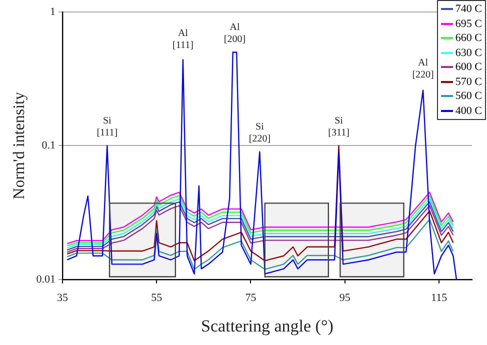  Describe the element at coordinates (468, 111) in the screenshot. I see `legend-label: 400 C` at that location.